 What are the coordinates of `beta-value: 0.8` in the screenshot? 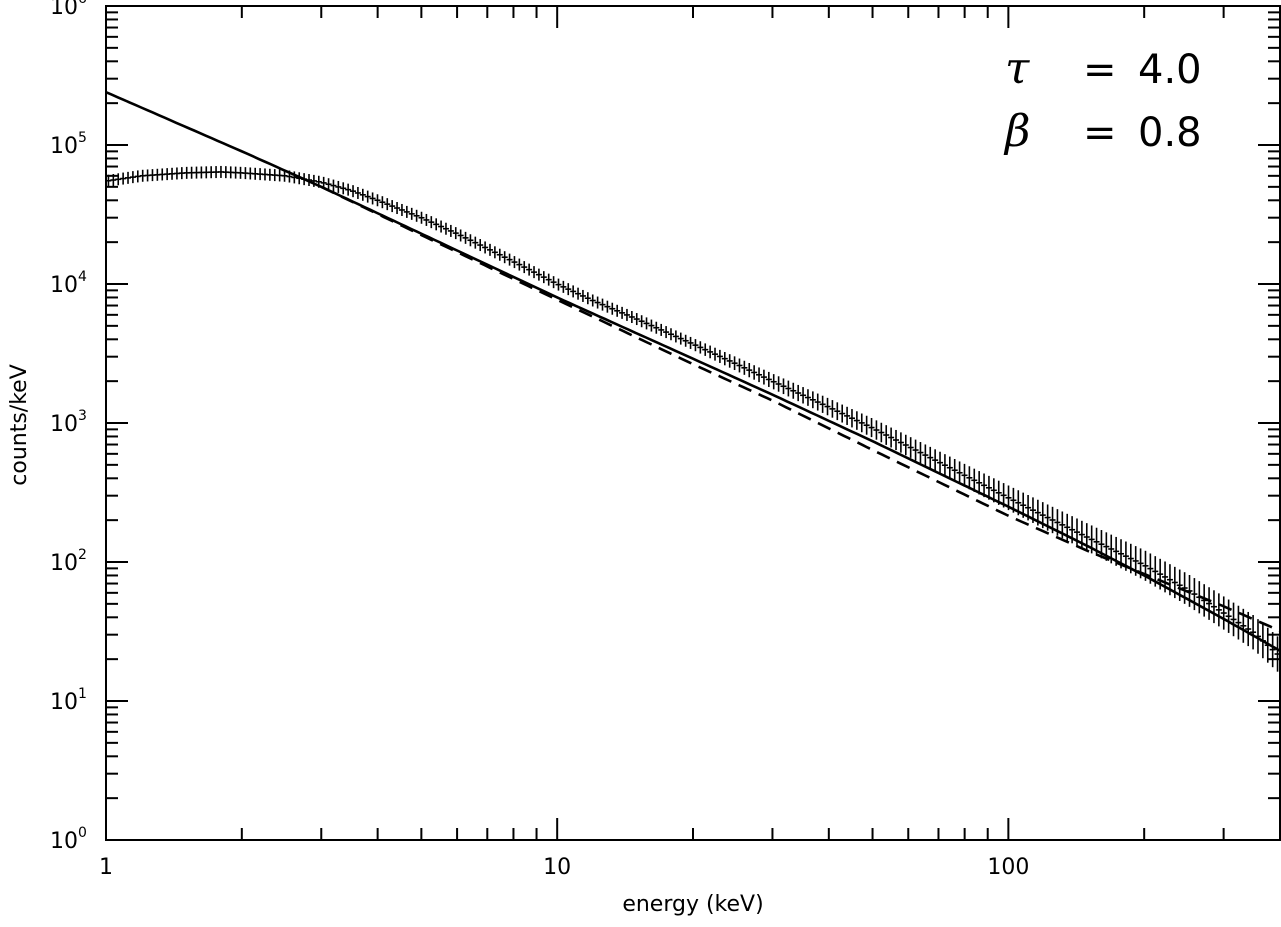 It's located at (1170, 133).